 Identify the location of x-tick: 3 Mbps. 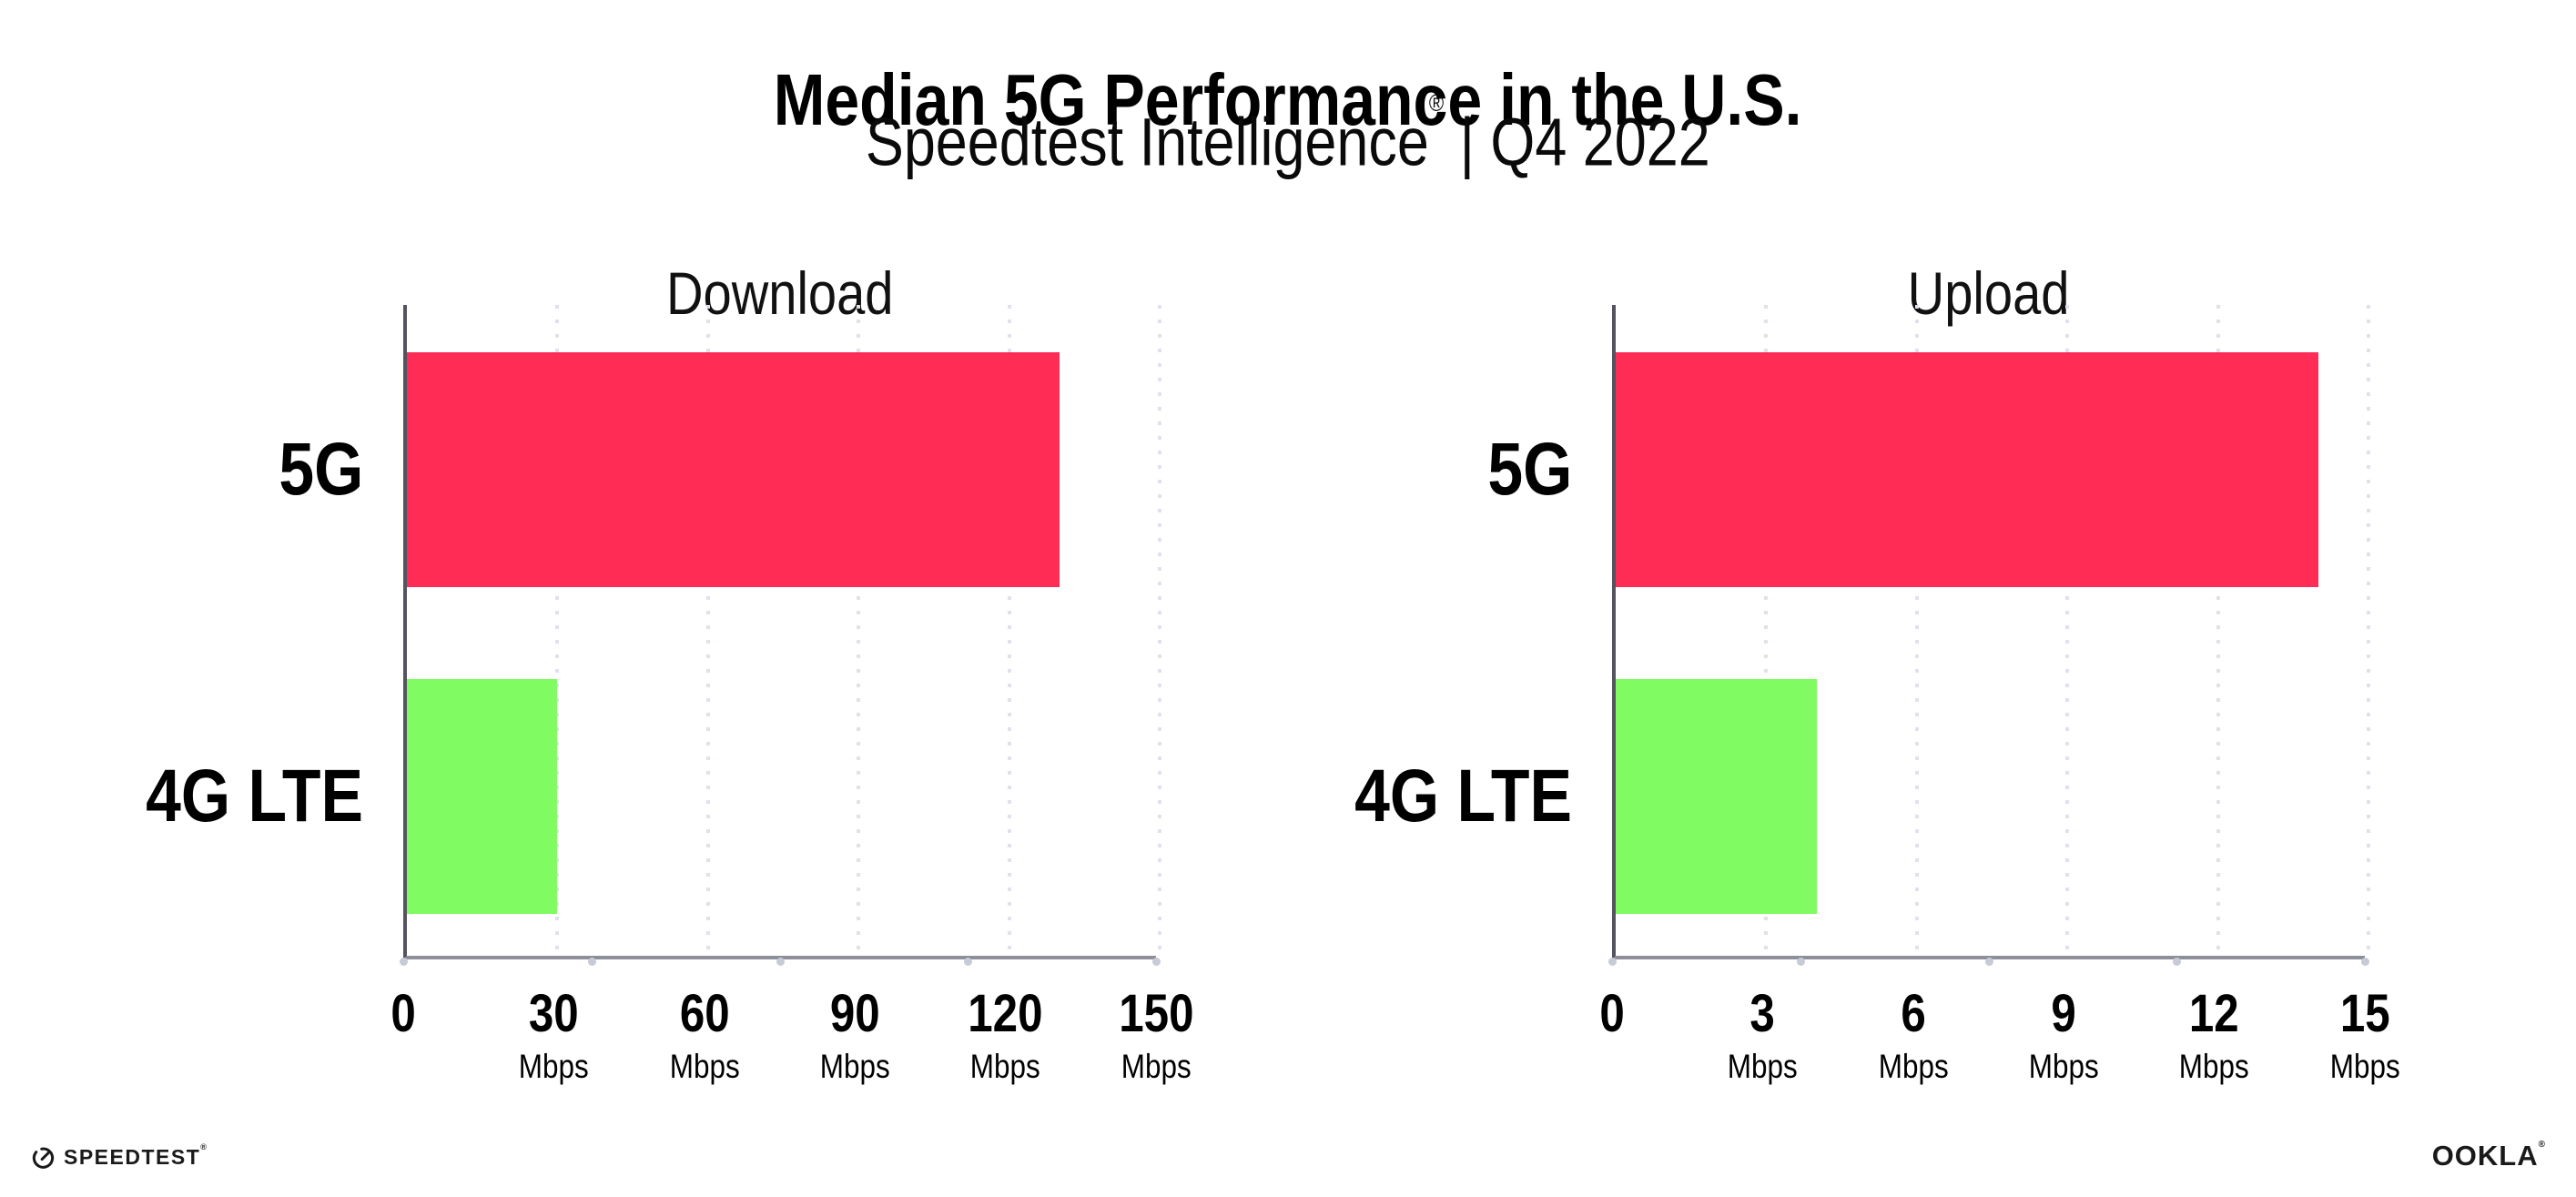
(1762, 1036).